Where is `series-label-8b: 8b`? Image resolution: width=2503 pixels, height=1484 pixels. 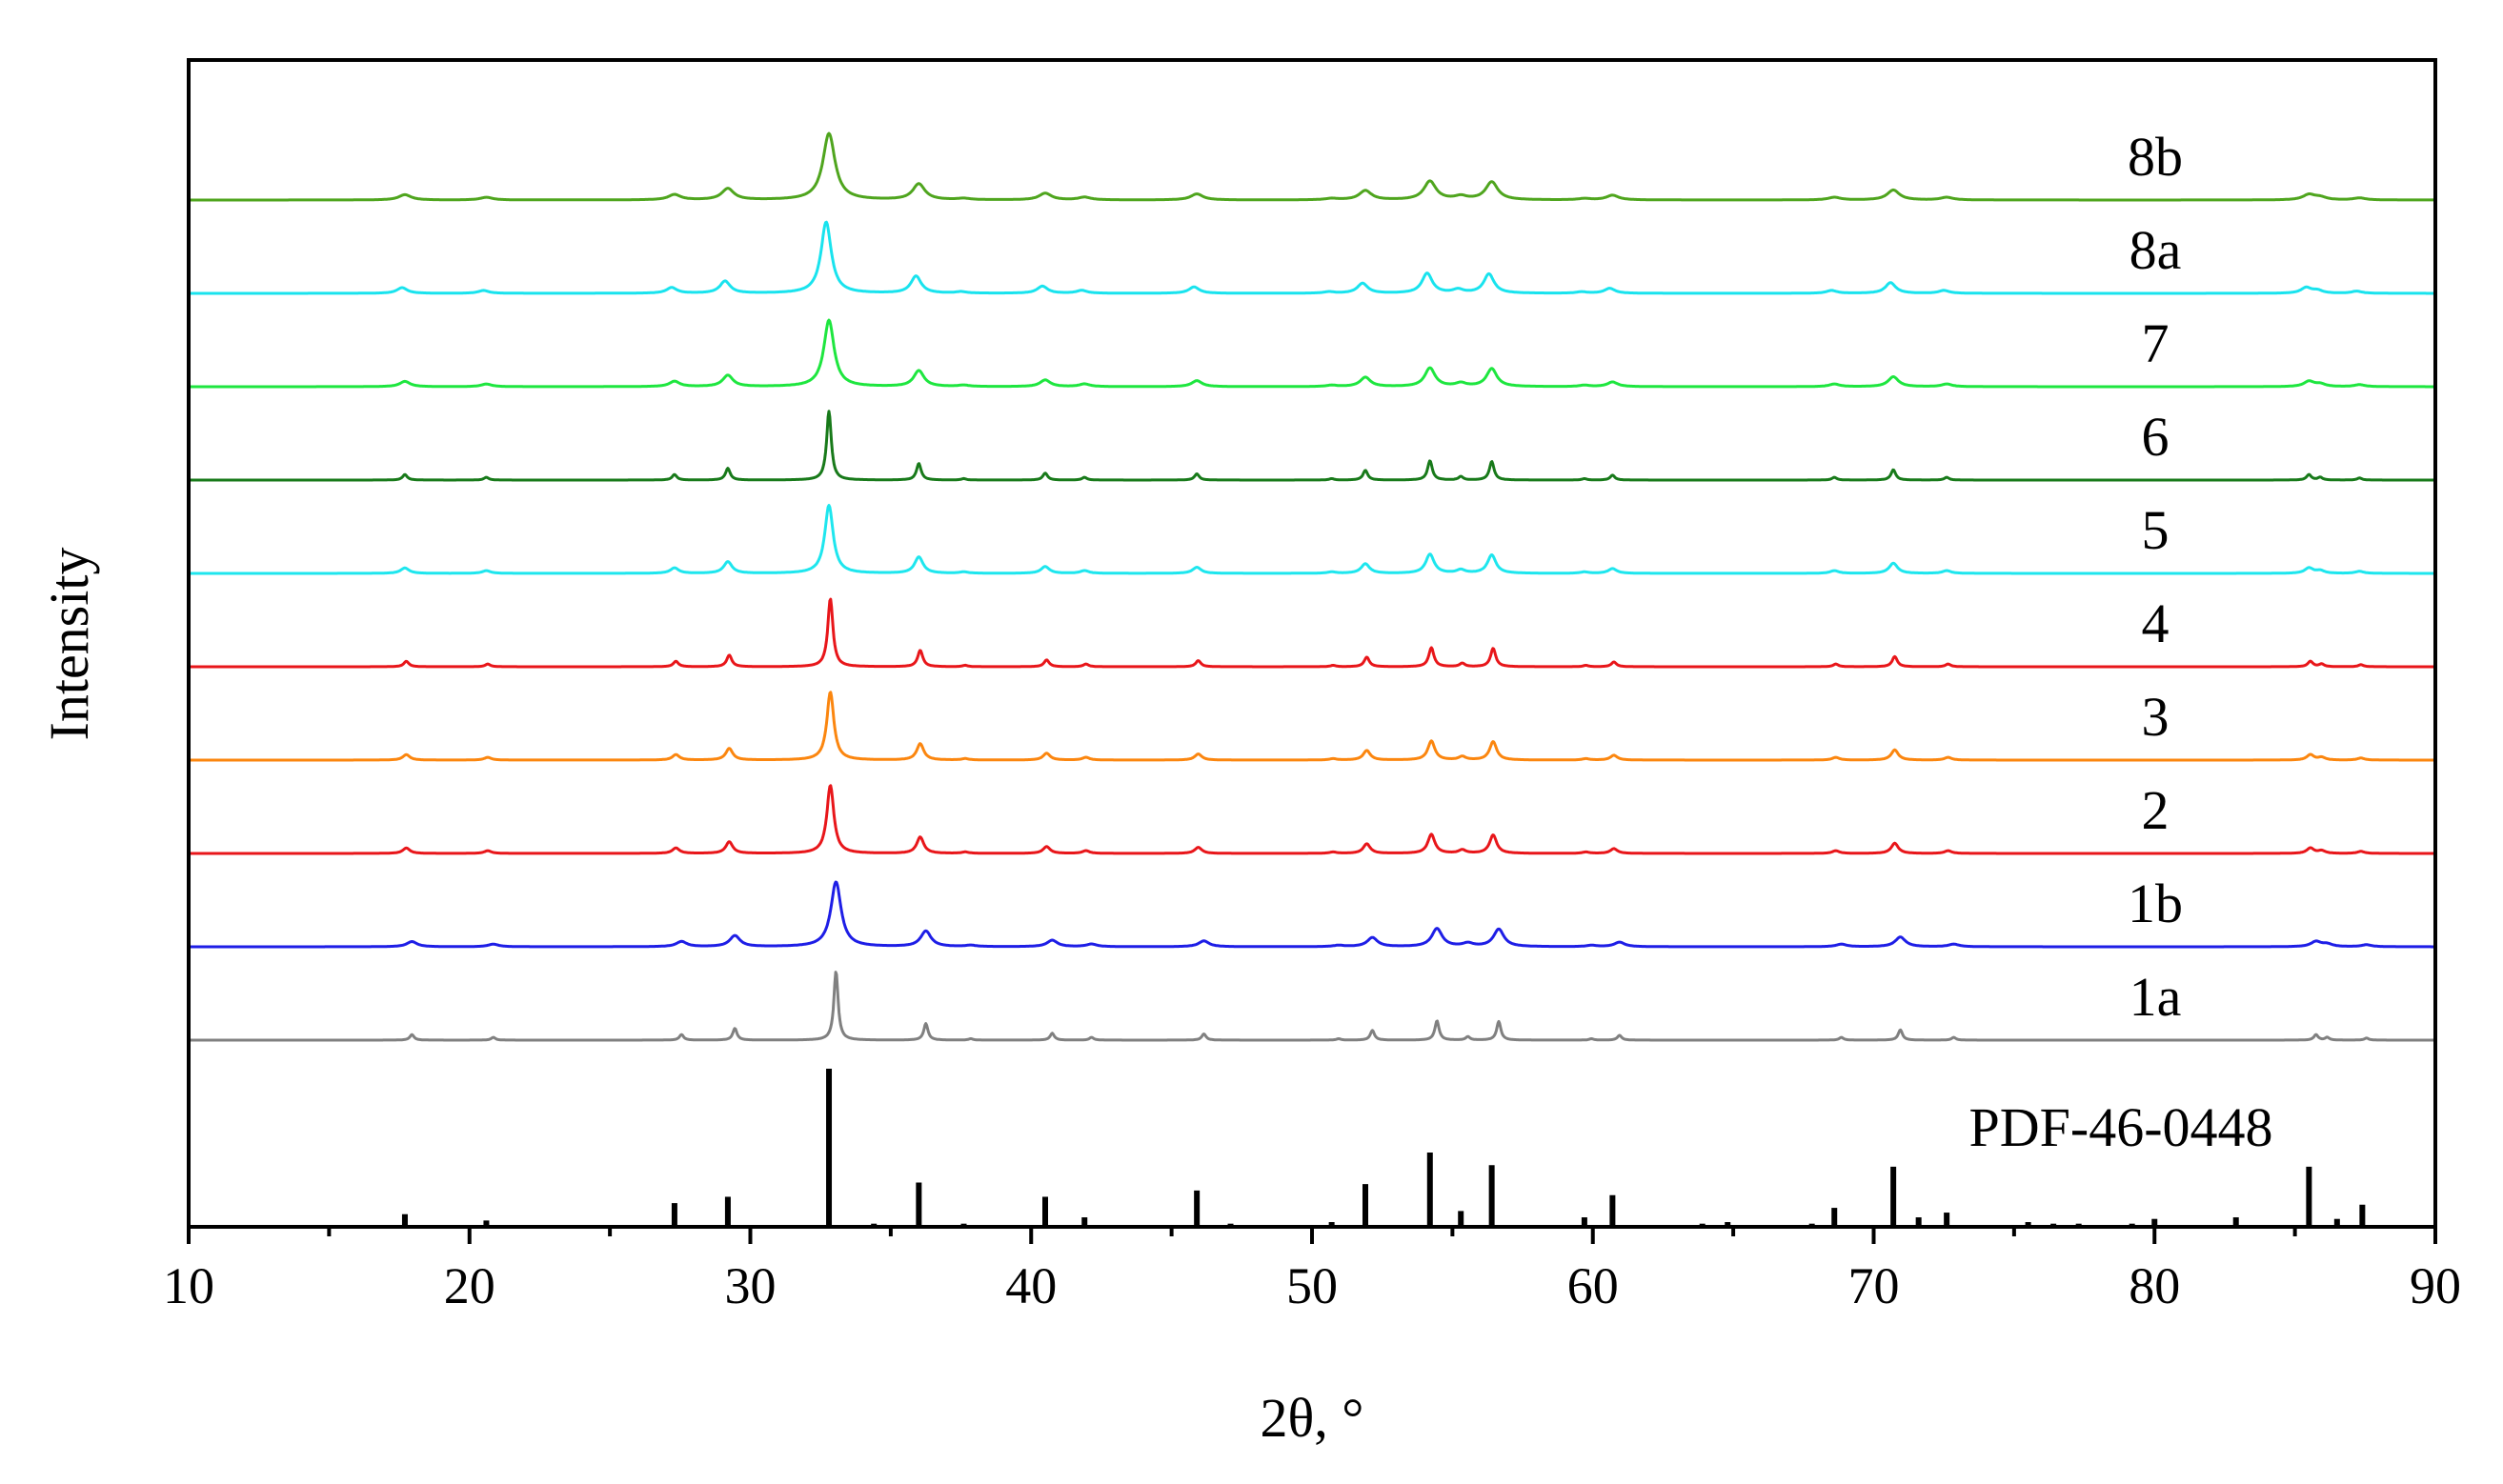 series-label-8b: 8b is located at coordinates (2156, 157).